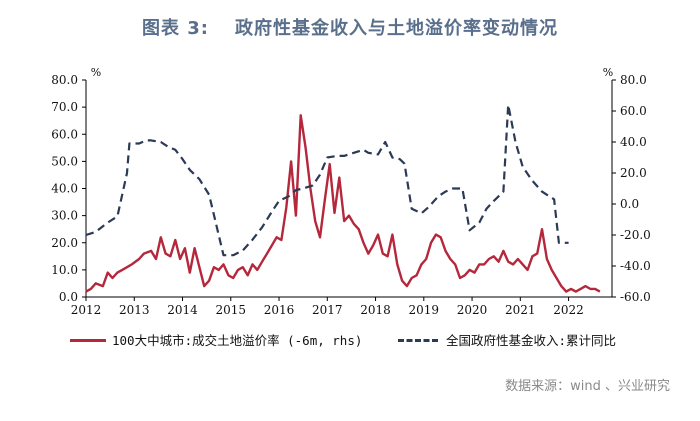 Image resolution: width=700 pixels, height=421 pixels. I want to click on left-tick-label: 30.0, so click(64, 216).